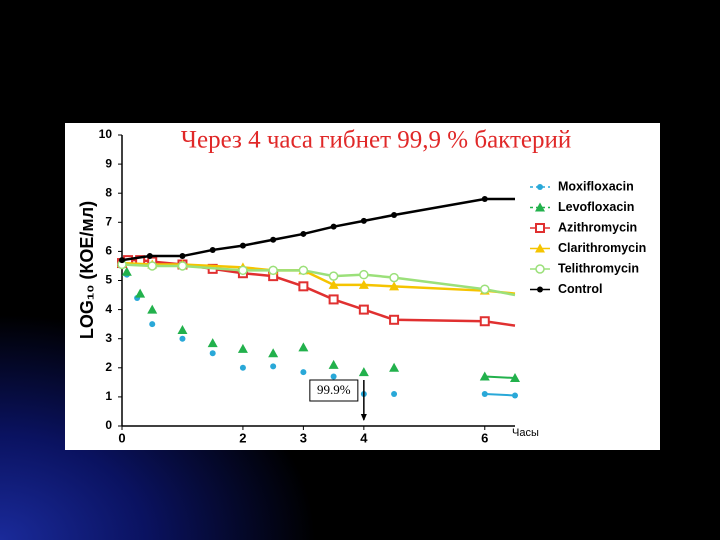 Image resolution: width=720 pixels, height=540 pixels. I want to click on y-tick-label: 3, so click(108, 338).